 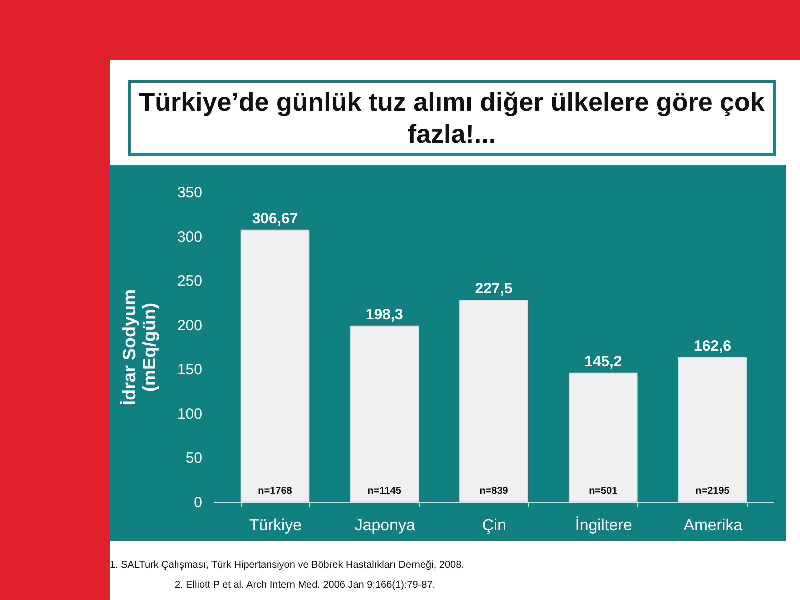 I want to click on annotation: n=501, so click(x=603, y=491).